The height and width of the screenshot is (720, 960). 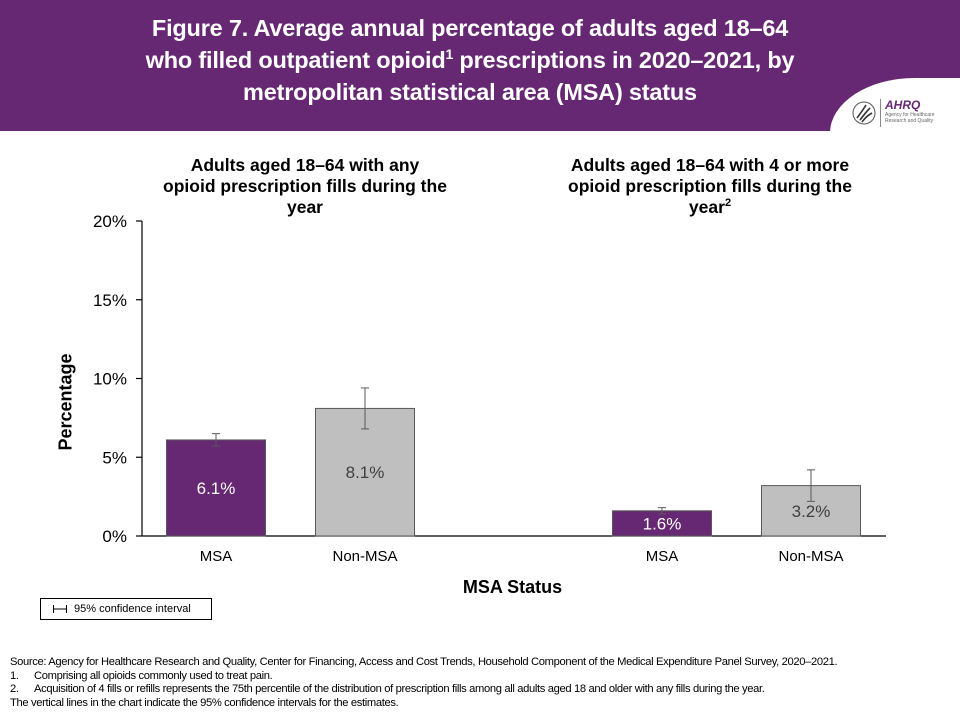 I want to click on panel-2-title-line-3-text: year, so click(x=706, y=207).